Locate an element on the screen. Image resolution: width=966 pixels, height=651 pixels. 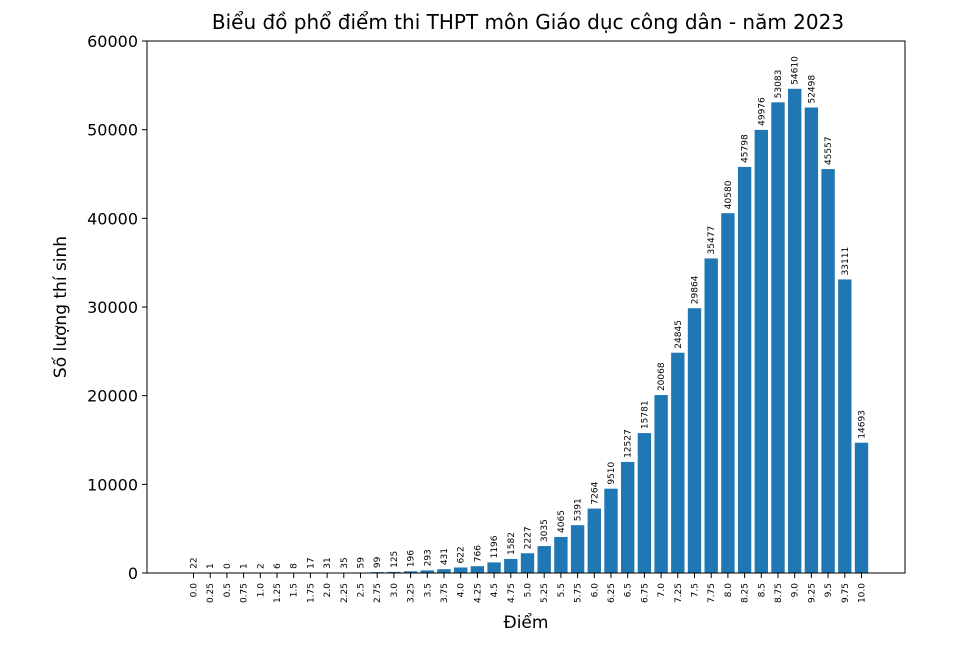
x-tick-label-0.0: 0.0 is located at coordinates (195, 590).